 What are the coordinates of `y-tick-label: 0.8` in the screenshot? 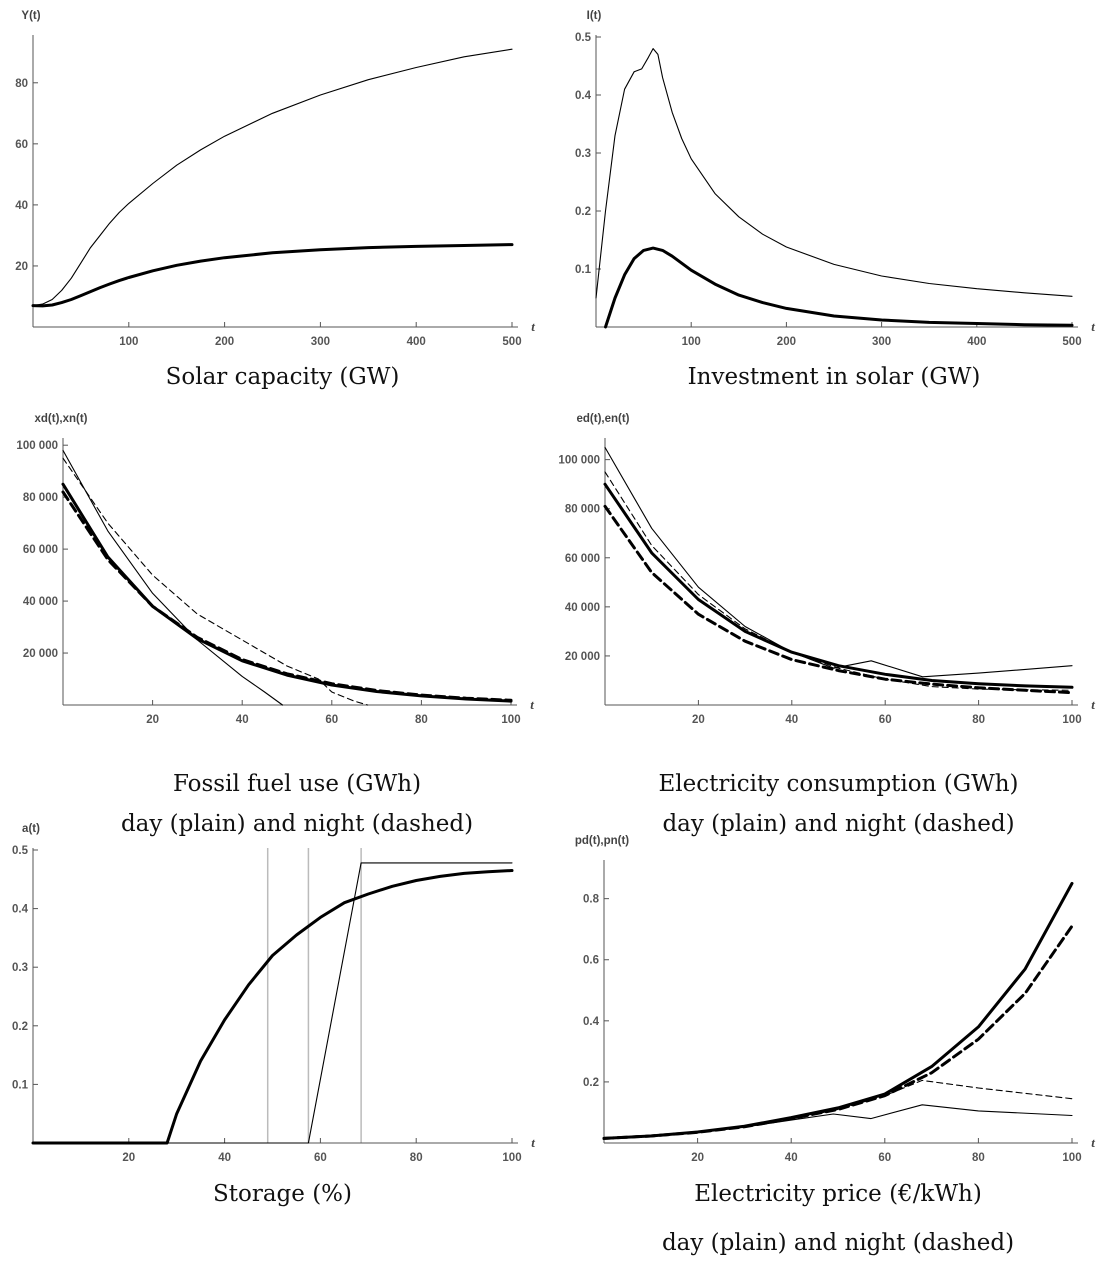 It's located at (591, 900).